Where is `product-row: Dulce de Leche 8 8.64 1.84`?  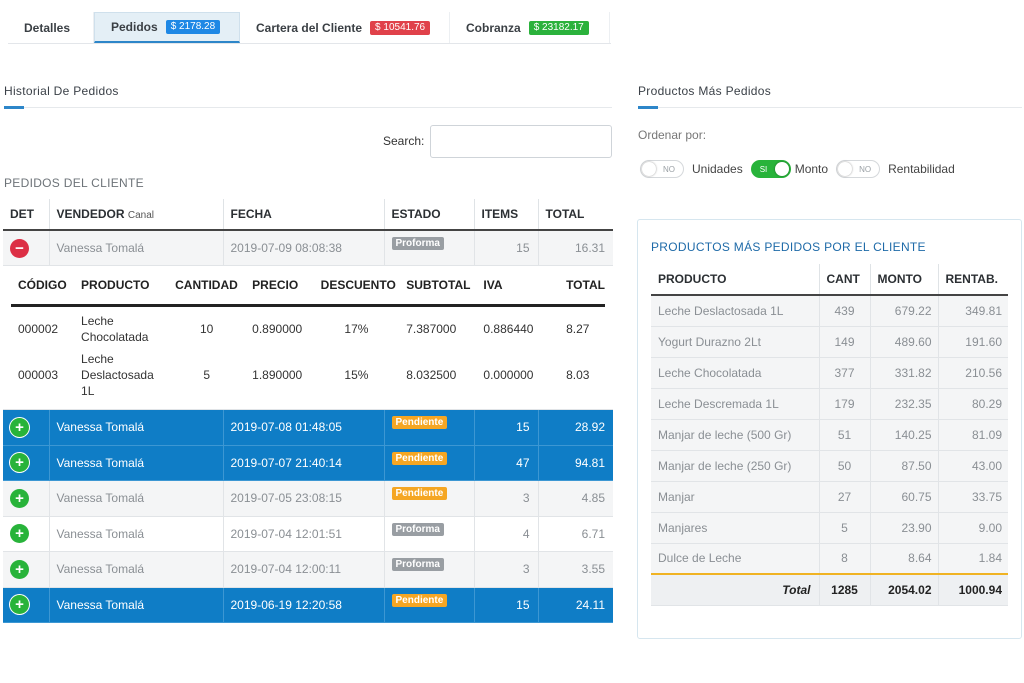 product-row: Dulce de Leche 8 8.64 1.84 is located at coordinates (829, 559).